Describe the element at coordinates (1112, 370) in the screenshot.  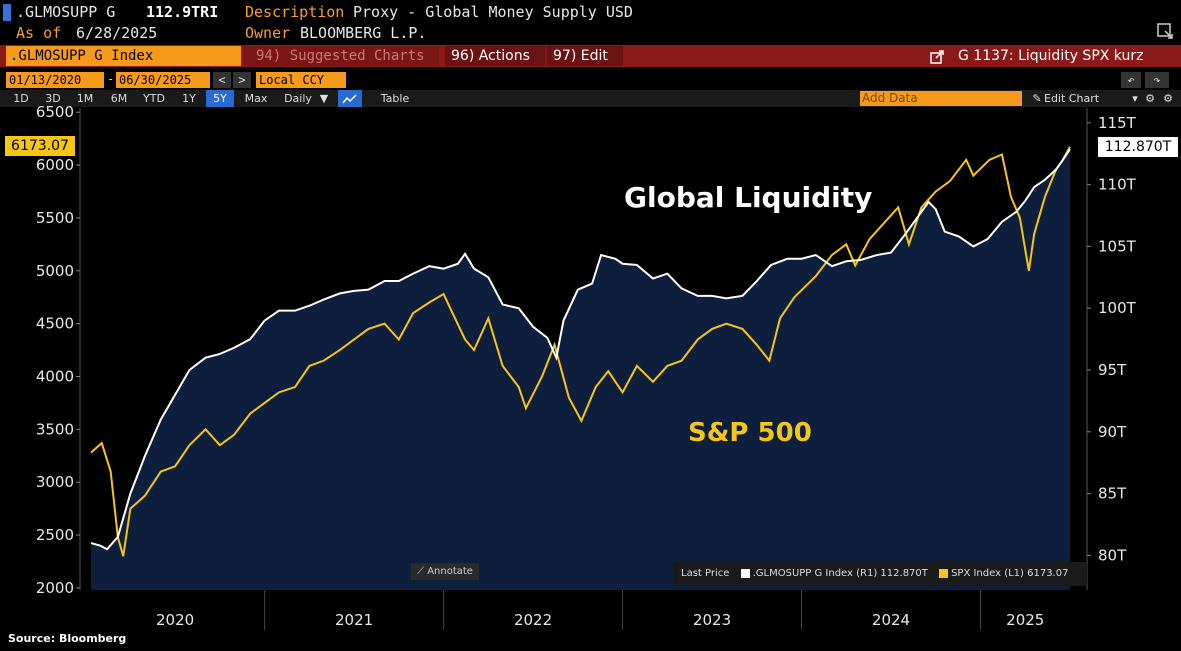
I see `right-tick-label: 95T` at that location.